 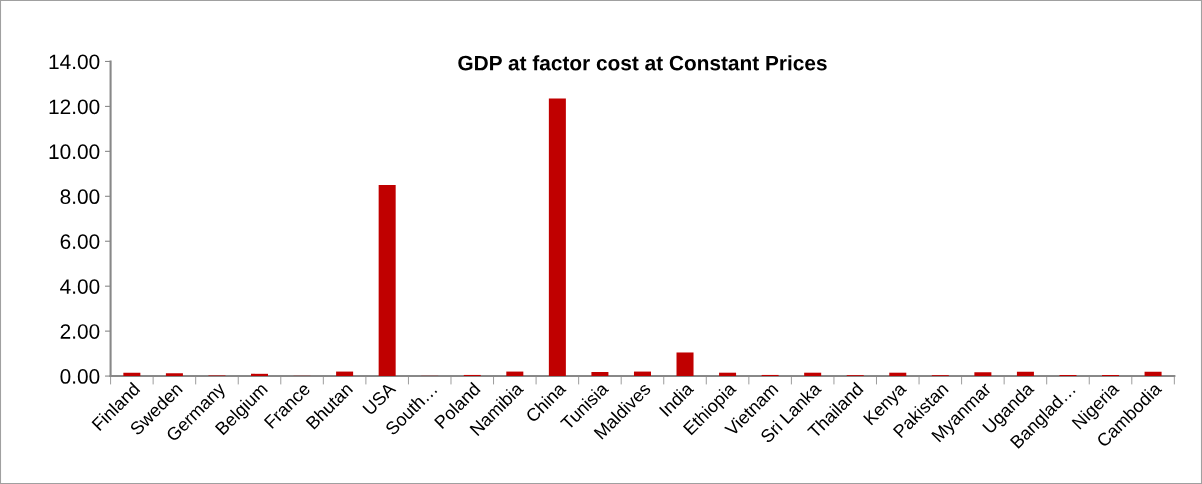 I want to click on y-tick-label: 0.00, so click(x=80, y=376).